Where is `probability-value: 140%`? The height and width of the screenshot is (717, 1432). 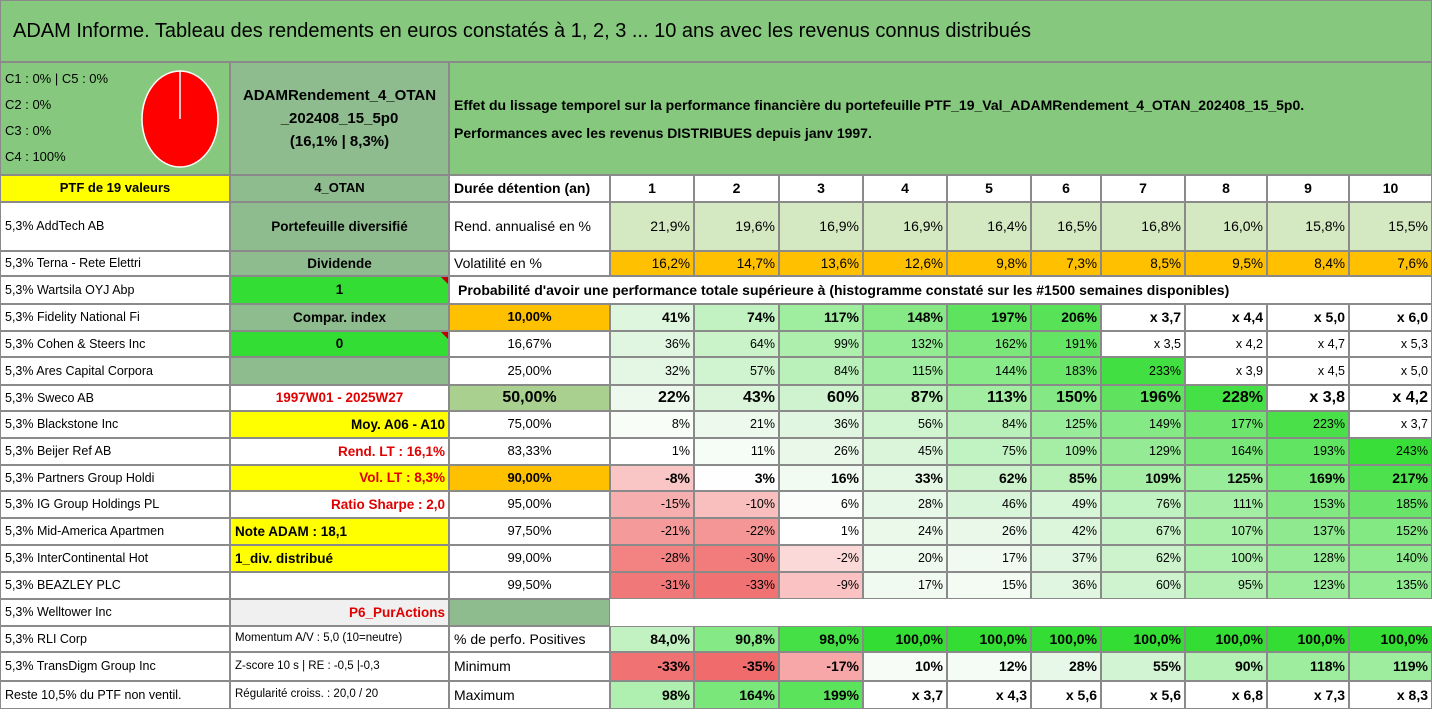
probability-value: 140% is located at coordinates (1390, 558).